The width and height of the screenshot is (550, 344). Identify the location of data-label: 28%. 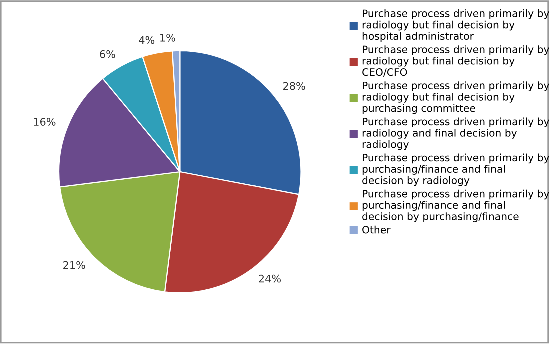
(295, 86).